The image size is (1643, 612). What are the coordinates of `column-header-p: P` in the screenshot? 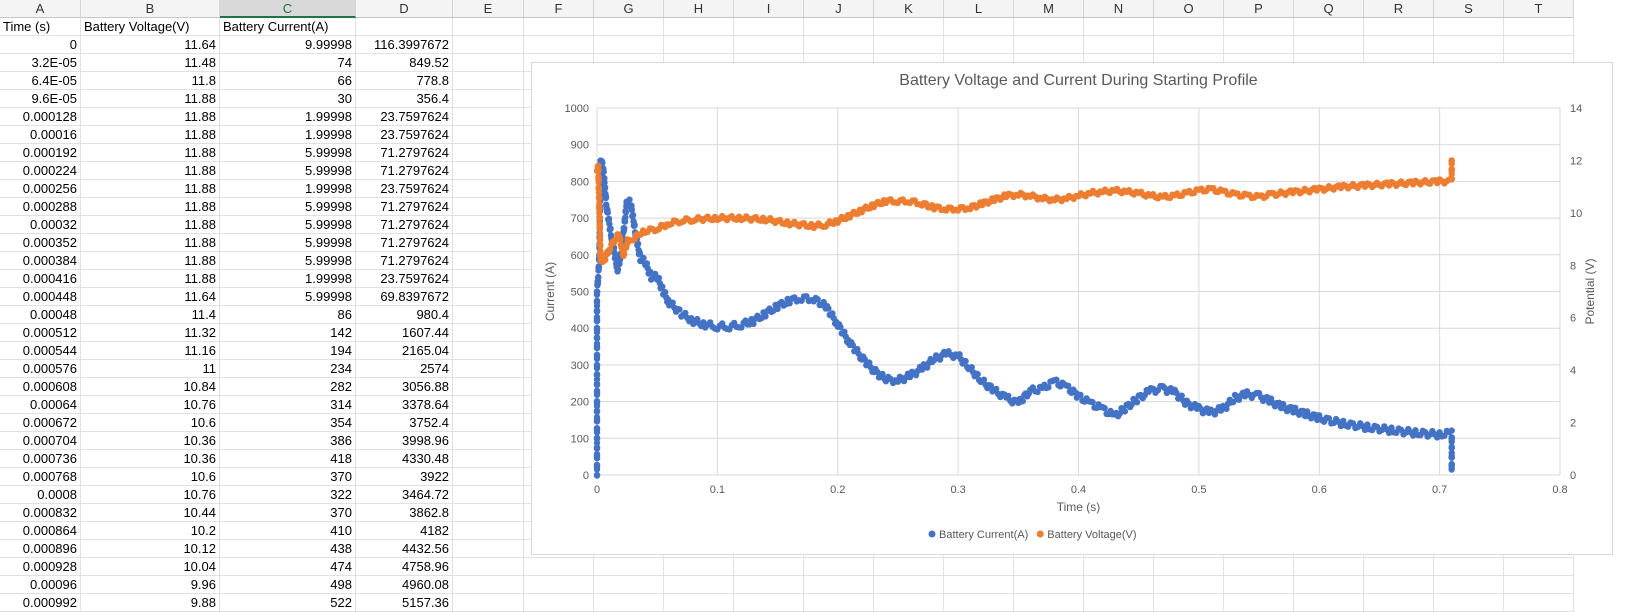 It's located at (1259, 9).